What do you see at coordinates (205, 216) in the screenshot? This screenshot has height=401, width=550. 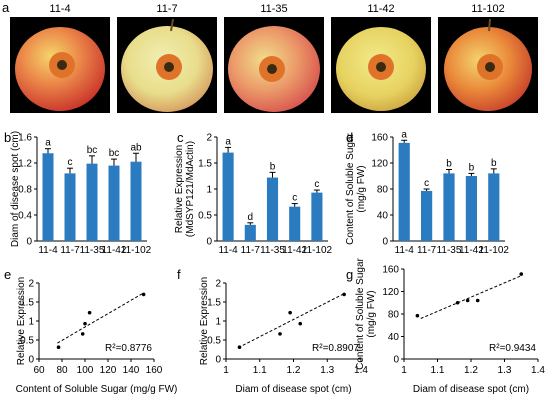 I see `c-y-tick-label: 0.5` at bounding box center [205, 216].